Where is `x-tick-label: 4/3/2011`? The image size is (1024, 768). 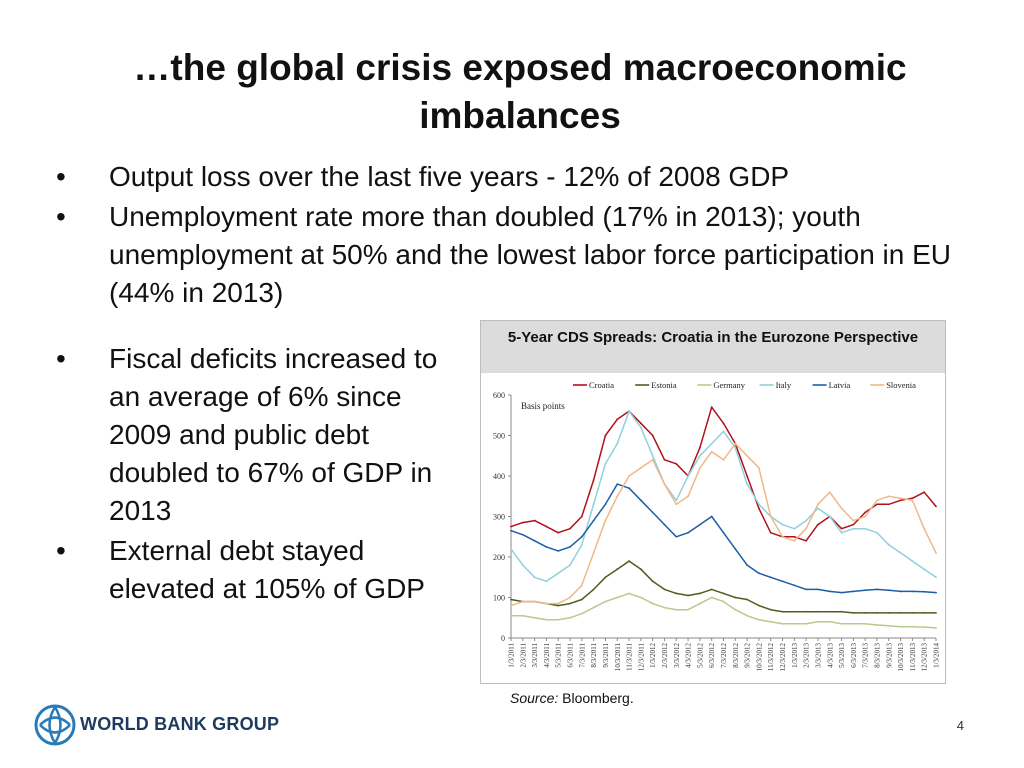 x-tick-label: 4/3/2011 is located at coordinates (547, 655).